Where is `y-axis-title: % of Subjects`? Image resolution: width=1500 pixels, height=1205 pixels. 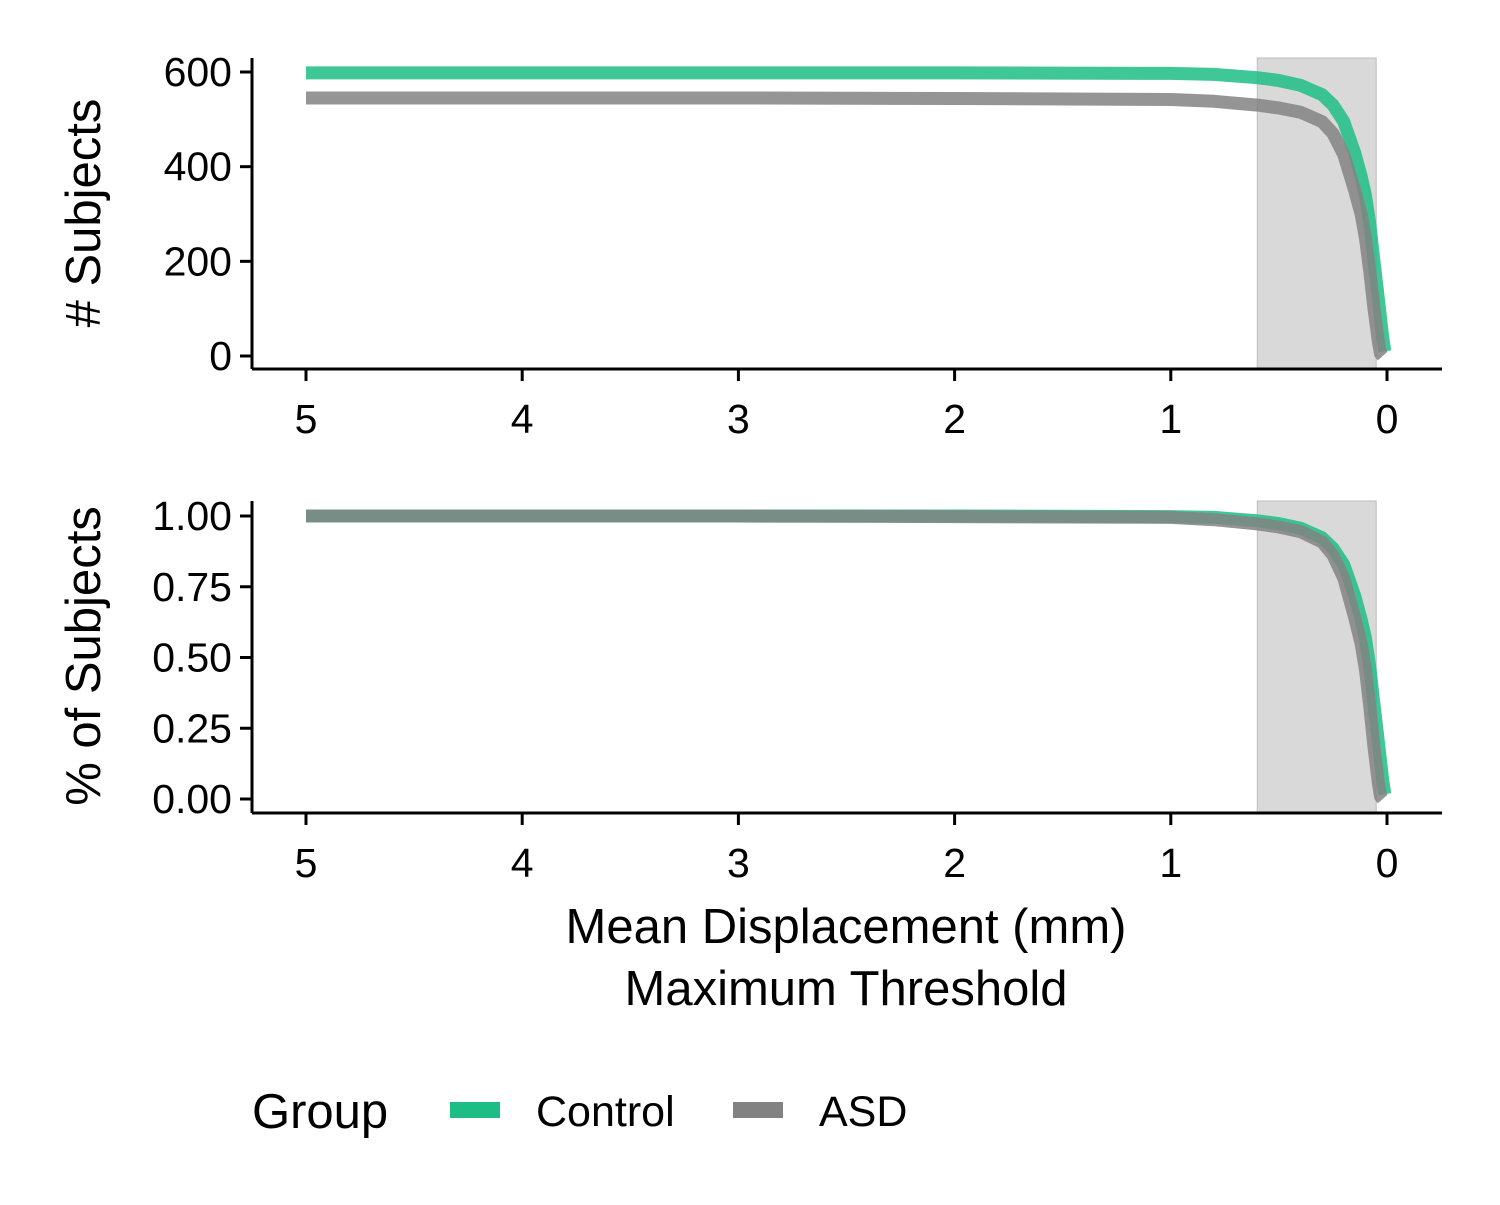
y-axis-title: % of Subjects is located at coordinates (84, 656).